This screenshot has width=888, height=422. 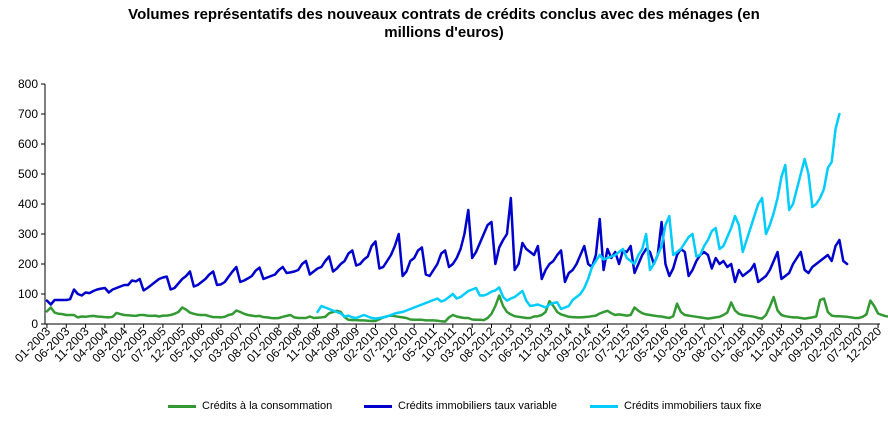 What do you see at coordinates (28, 144) in the screenshot?
I see `y-tick-label: 600` at bounding box center [28, 144].